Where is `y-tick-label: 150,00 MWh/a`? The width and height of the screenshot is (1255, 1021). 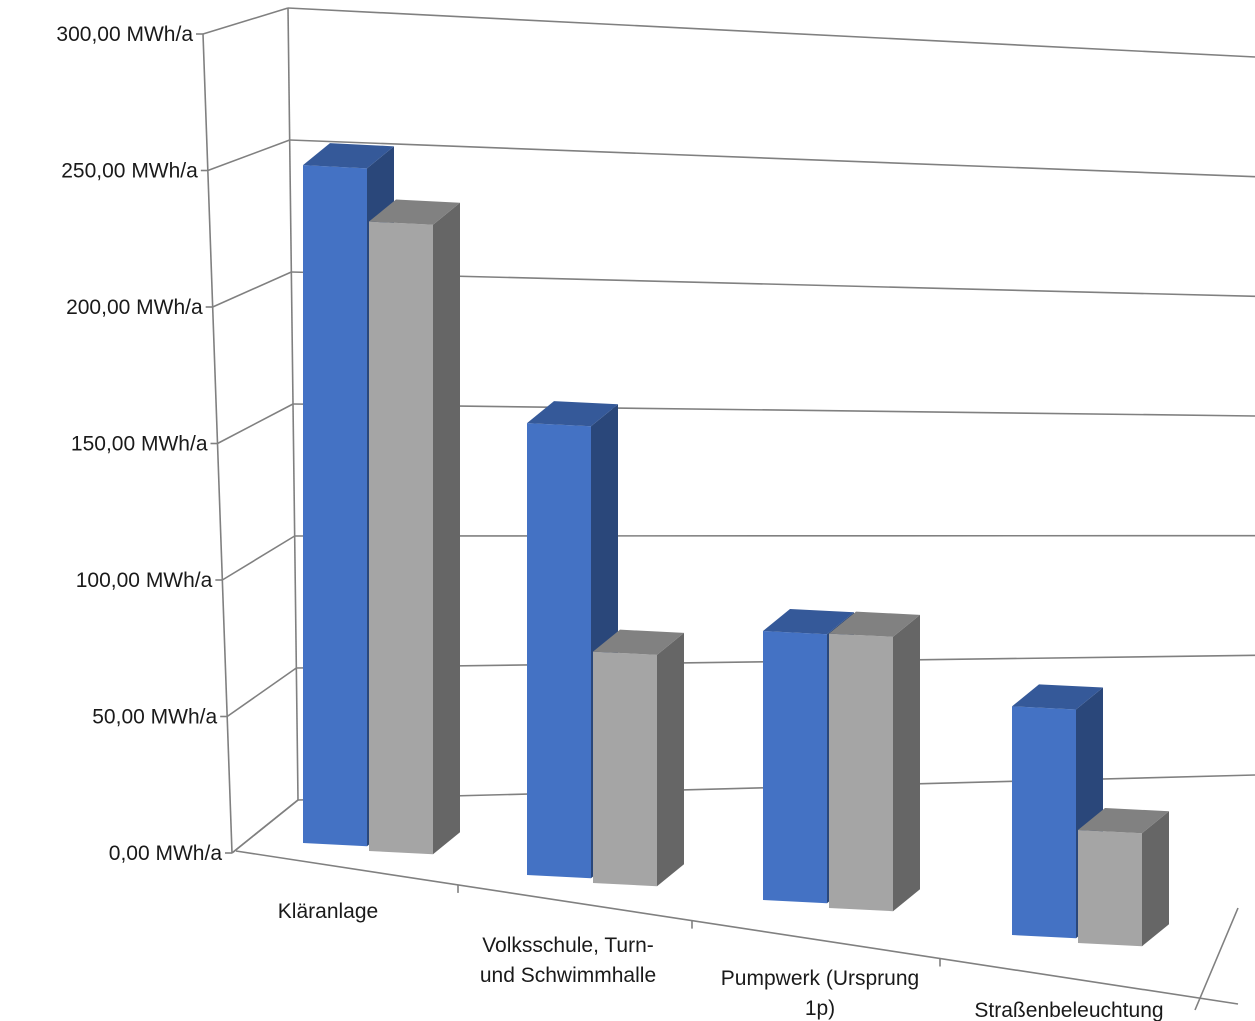 y-tick-label: 150,00 MWh/a is located at coordinates (139, 444).